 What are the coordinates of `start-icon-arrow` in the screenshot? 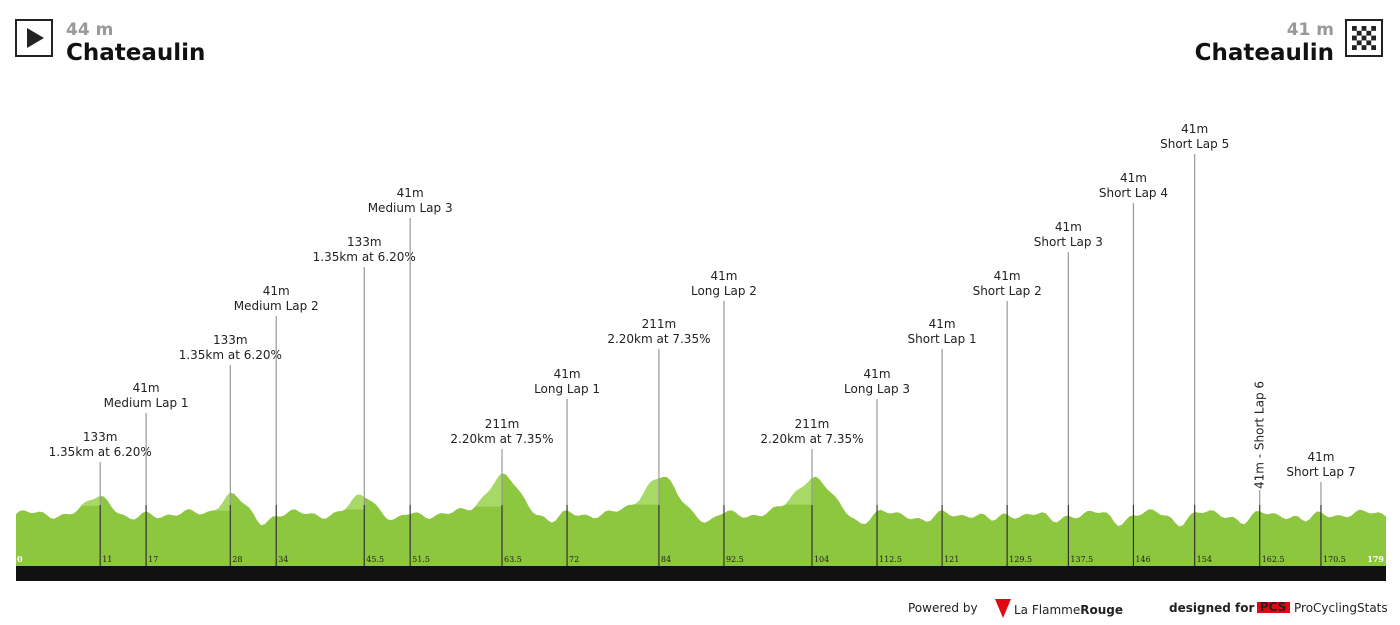 It's located at (35, 38).